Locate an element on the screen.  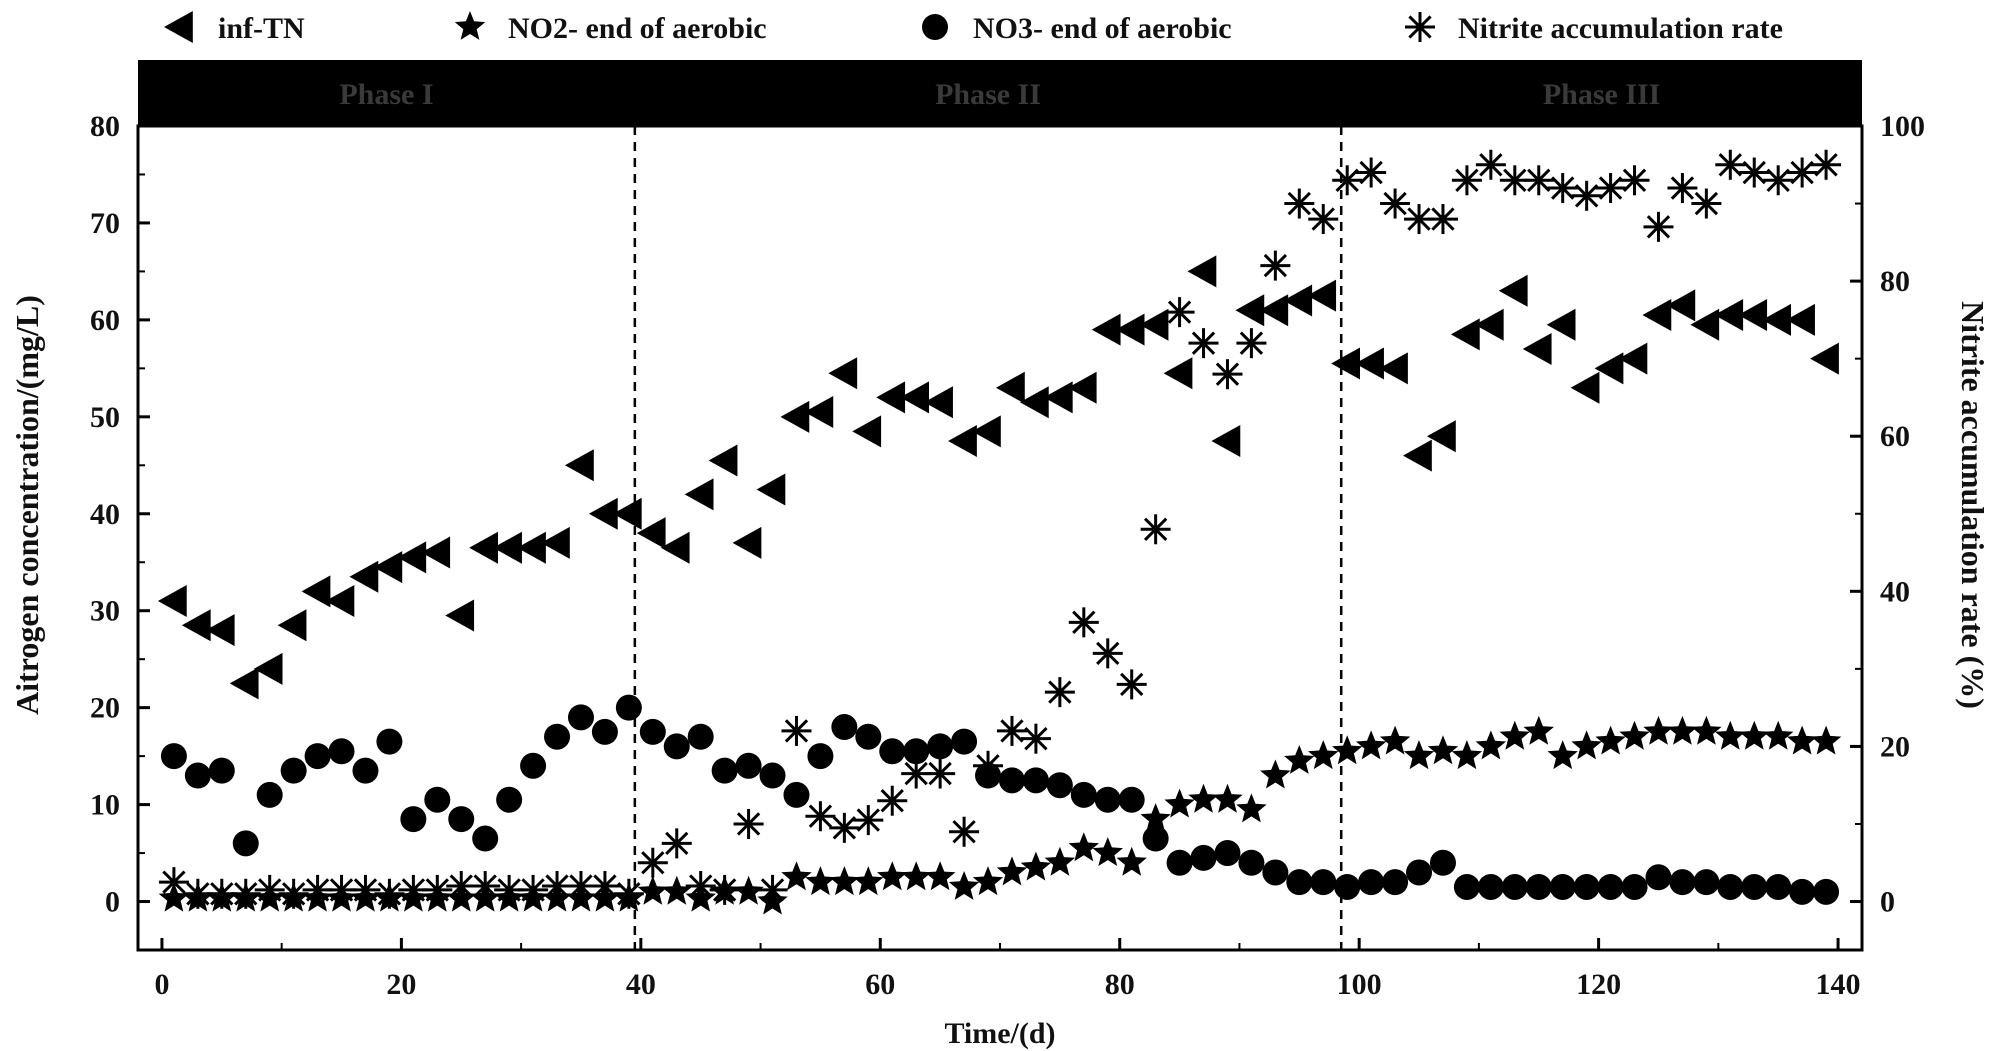
x-tick-label: 60 is located at coordinates (880, 984).